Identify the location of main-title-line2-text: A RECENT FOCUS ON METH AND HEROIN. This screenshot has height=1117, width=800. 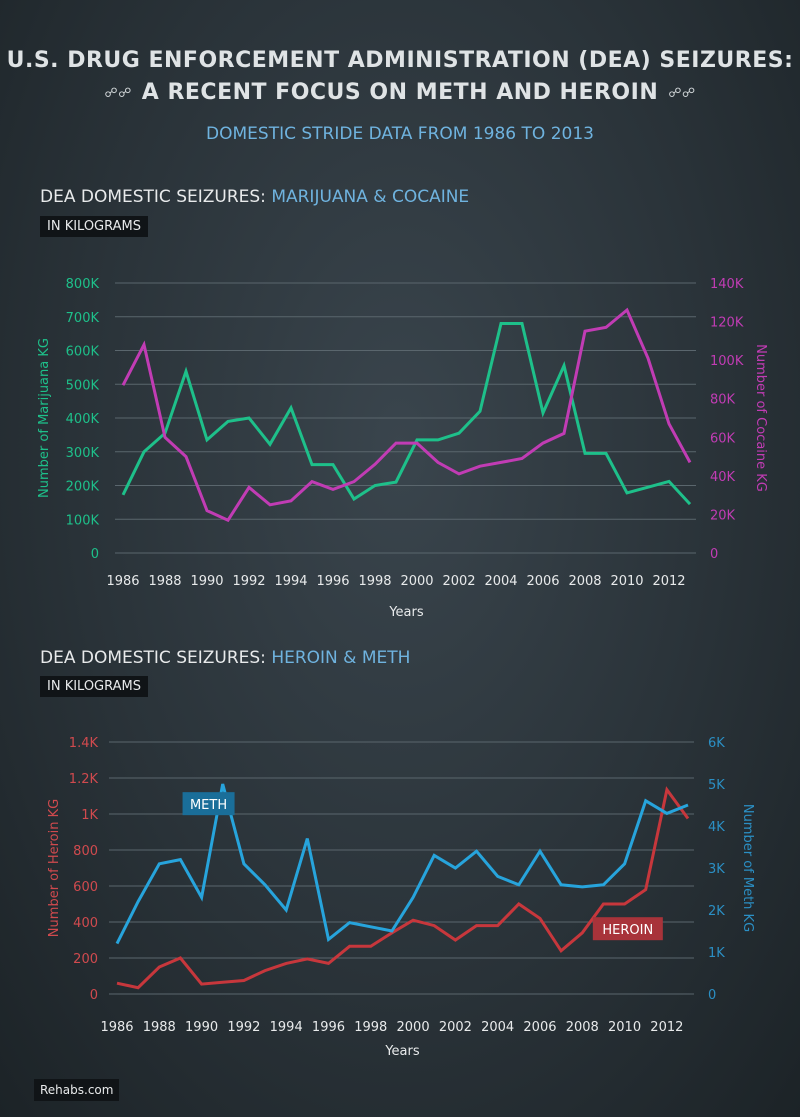
(400, 92).